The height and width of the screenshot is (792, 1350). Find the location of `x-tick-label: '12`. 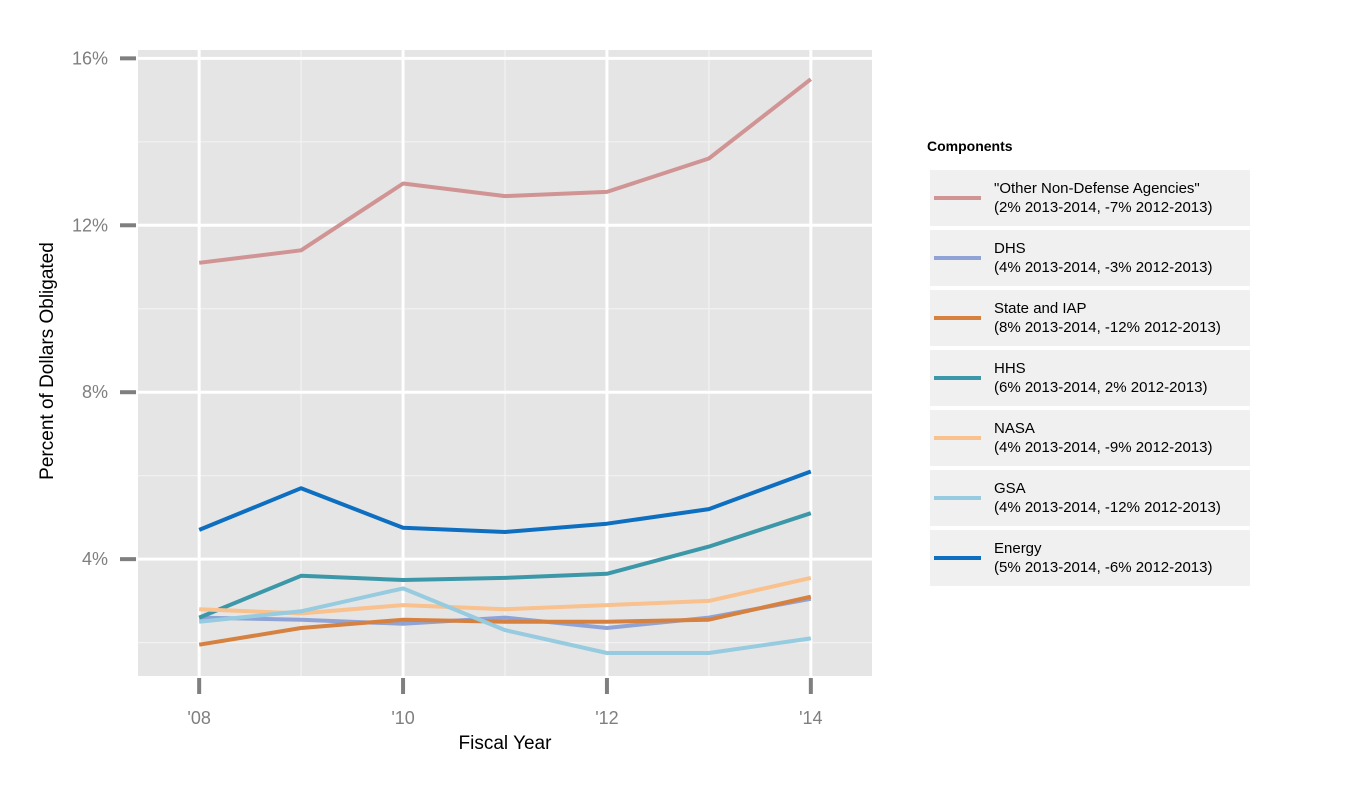

x-tick-label: '12 is located at coordinates (606, 718).